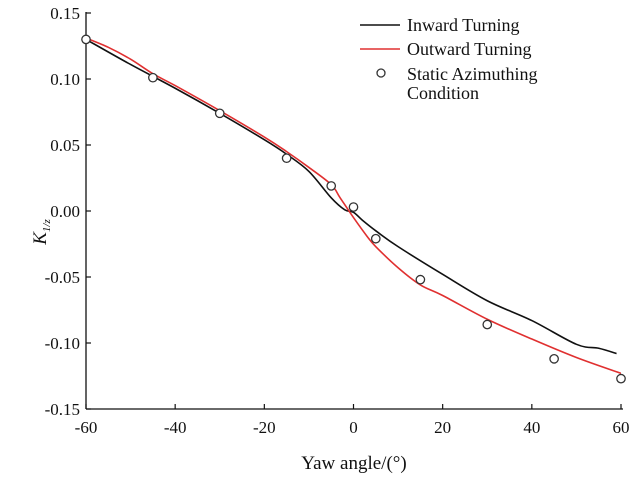 This screenshot has height=483, width=634. I want to click on svg-text: K1/z, so click(41, 232).